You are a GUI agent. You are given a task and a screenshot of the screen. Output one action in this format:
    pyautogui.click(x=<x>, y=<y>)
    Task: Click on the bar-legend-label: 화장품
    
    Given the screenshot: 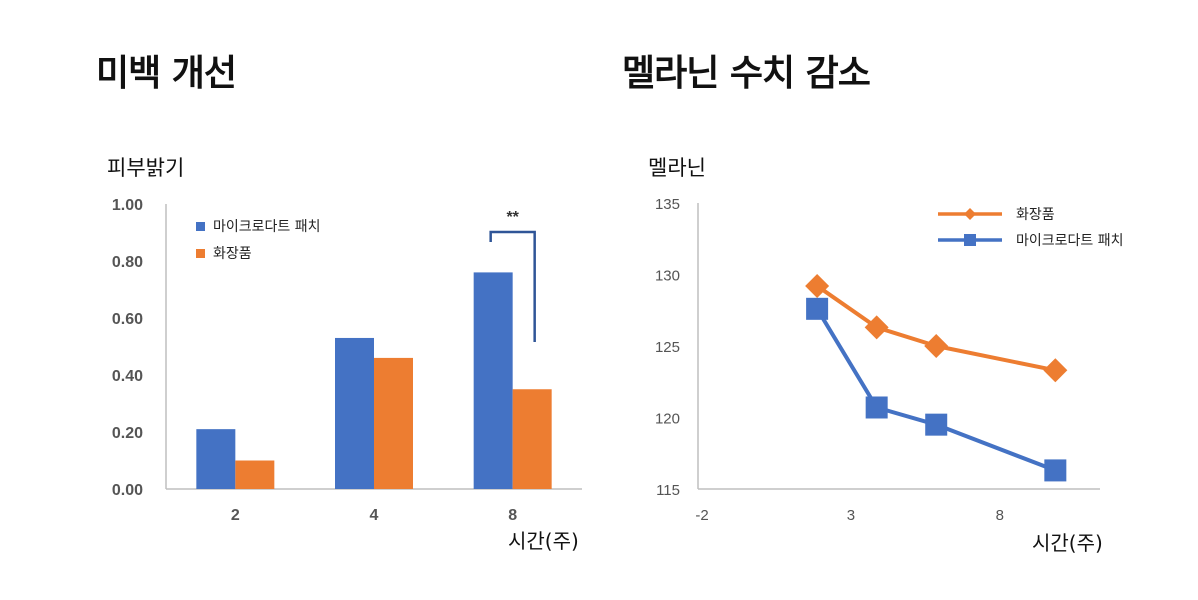 What is the action you would take?
    pyautogui.click(x=232, y=254)
    